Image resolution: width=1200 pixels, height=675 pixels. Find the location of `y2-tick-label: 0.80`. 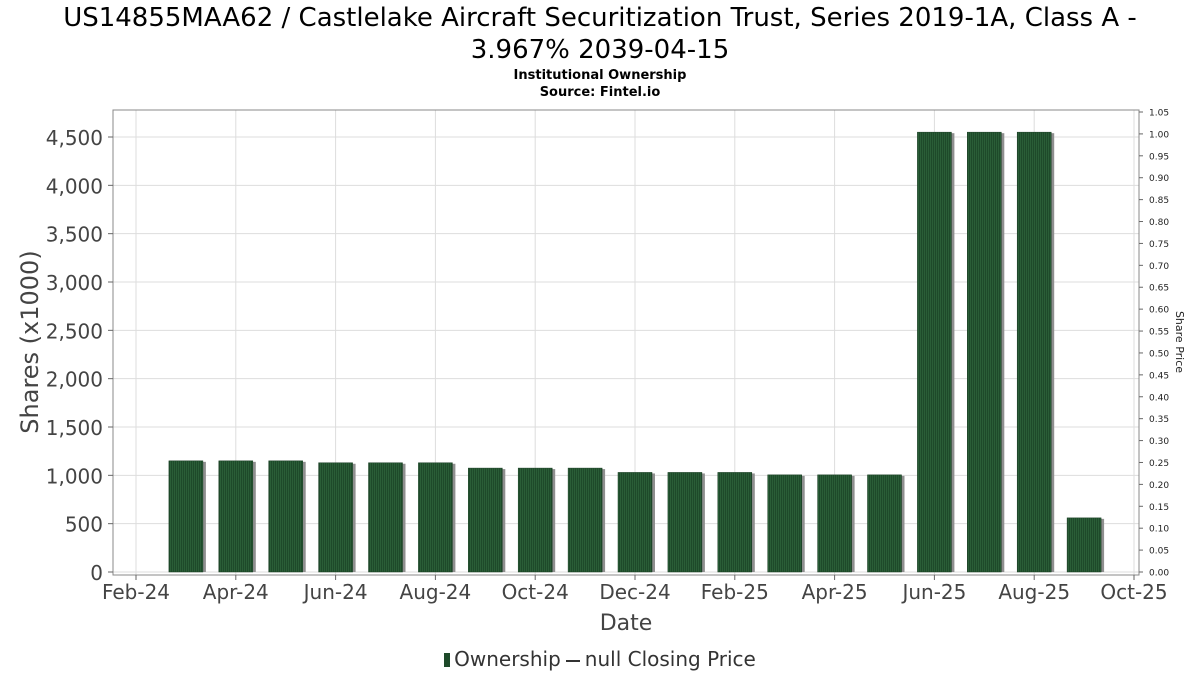

y2-tick-label: 0.80 is located at coordinates (1159, 223).